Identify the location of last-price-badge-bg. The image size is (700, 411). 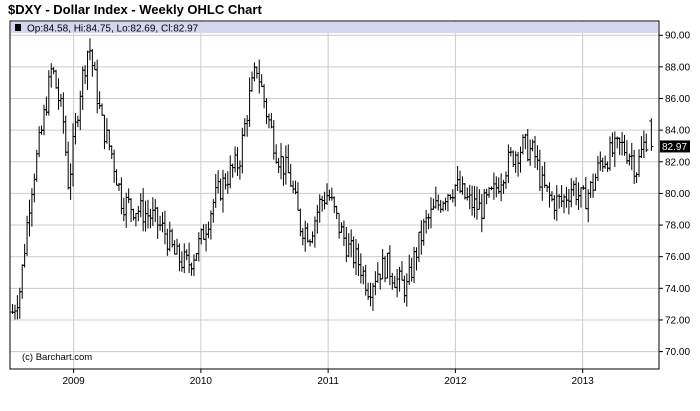
(675, 146).